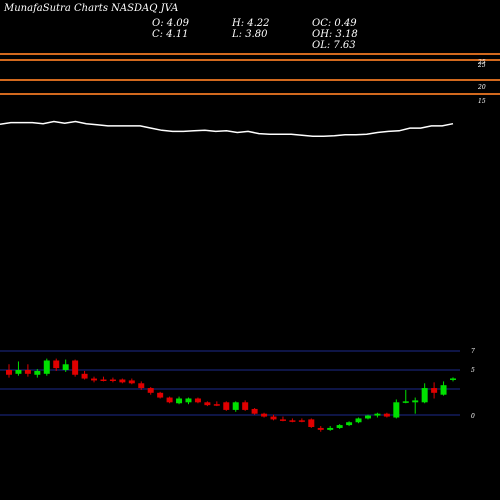  Describe the element at coordinates (91, 8) in the screenshot. I see `chart-brand-title: MunafaSutra Charts NASDAQ JVA` at that location.